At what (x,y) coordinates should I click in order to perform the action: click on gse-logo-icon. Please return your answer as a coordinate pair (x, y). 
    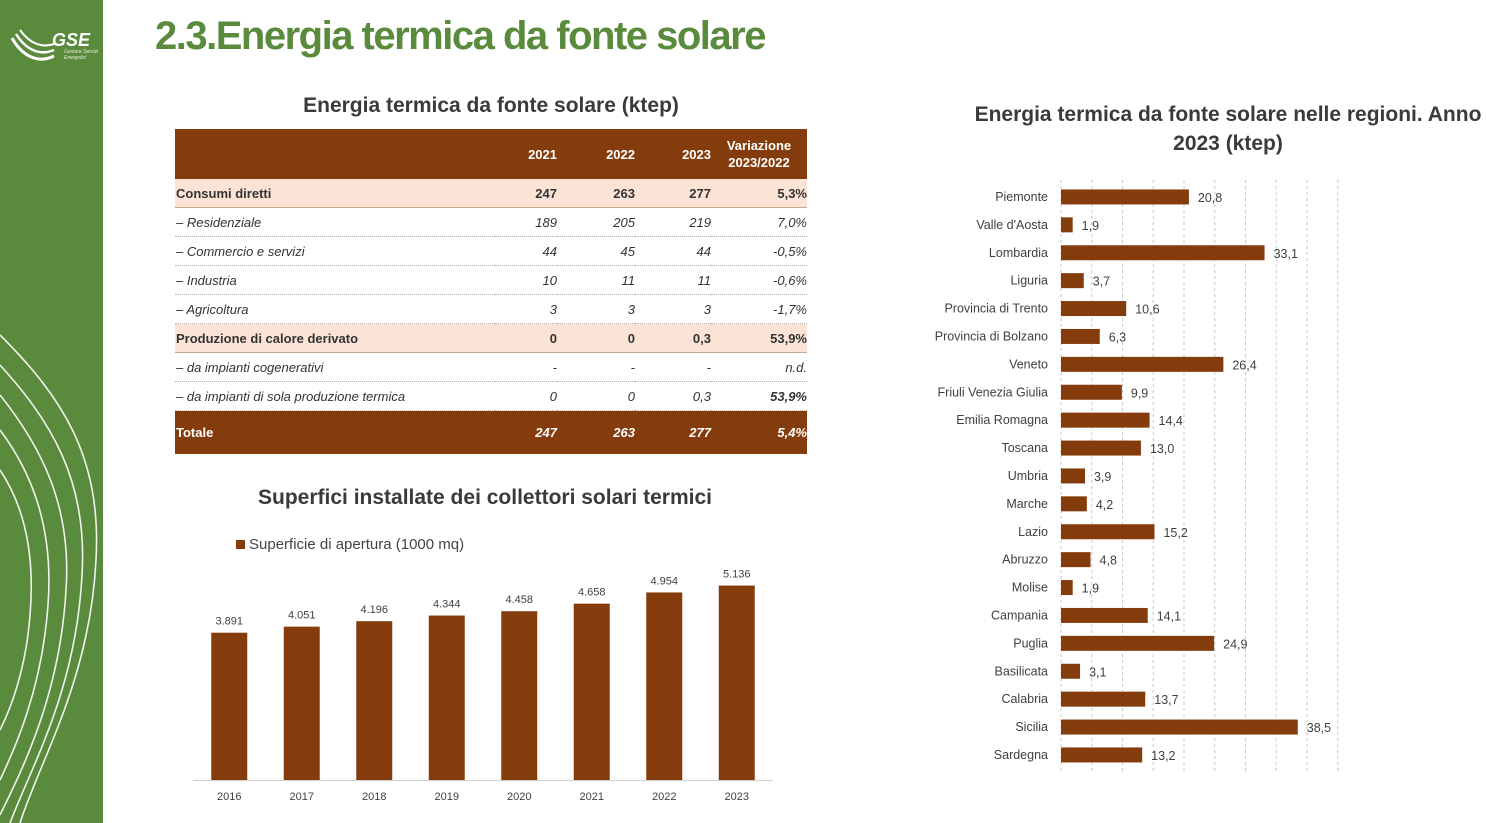
    Looking at the image, I should click on (32, 45).